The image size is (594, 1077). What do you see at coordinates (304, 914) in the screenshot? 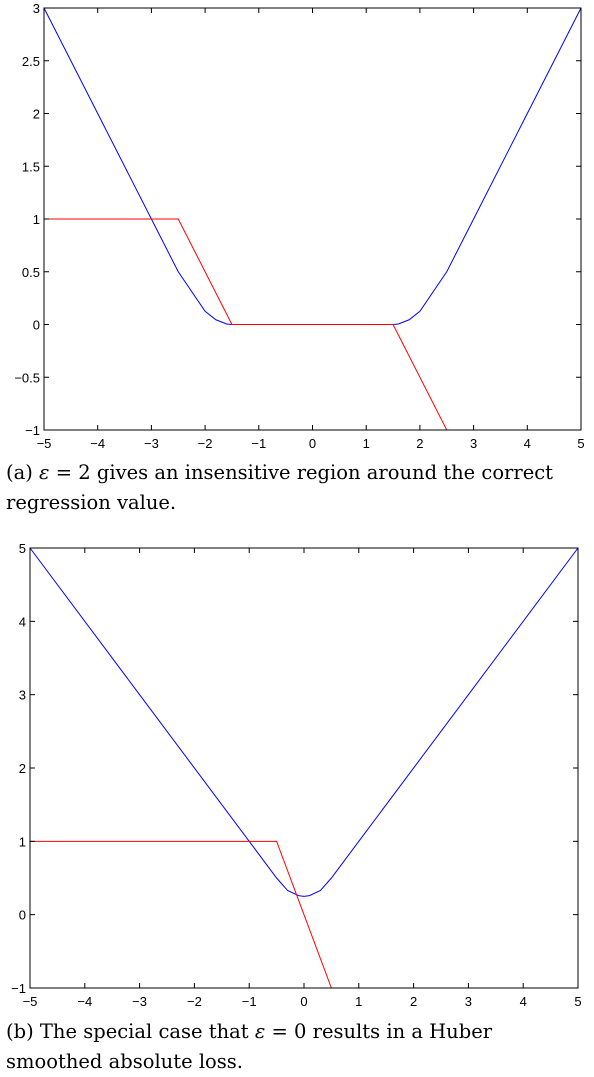
I see `series-line-red` at bounding box center [304, 914].